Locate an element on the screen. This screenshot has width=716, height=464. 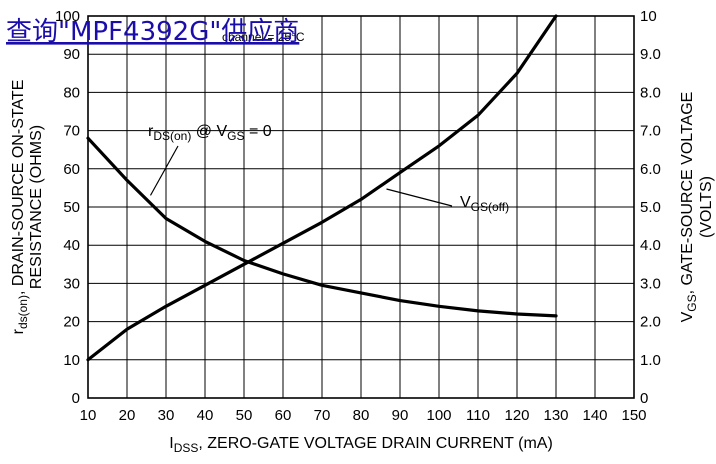
y-left-tick-label: 70 is located at coordinates (71, 131).